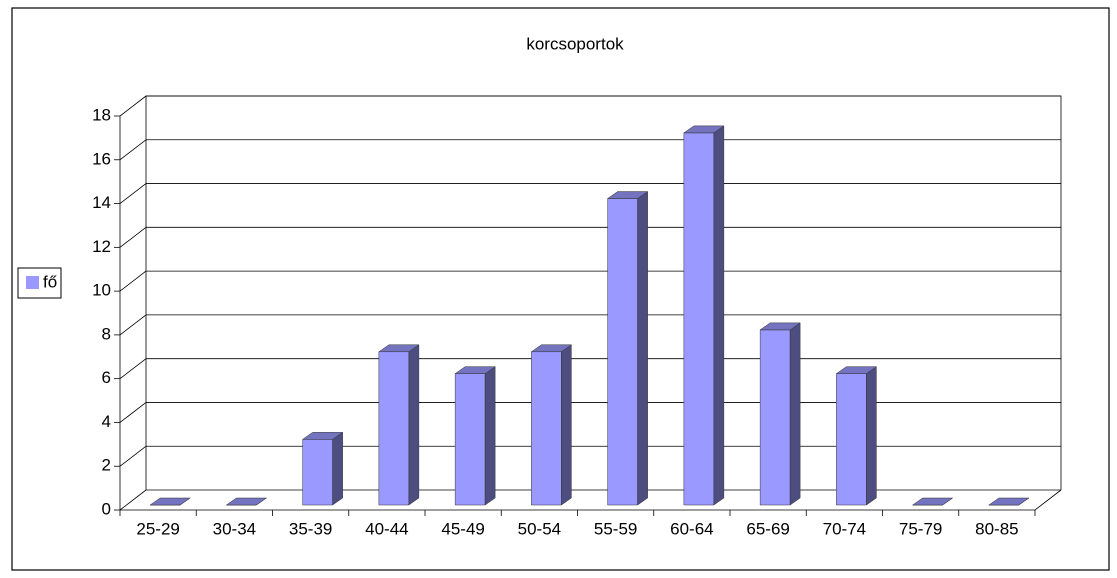 Image resolution: width=1117 pixels, height=578 pixels. I want to click on x-tick-label: 55-59, so click(615, 528).